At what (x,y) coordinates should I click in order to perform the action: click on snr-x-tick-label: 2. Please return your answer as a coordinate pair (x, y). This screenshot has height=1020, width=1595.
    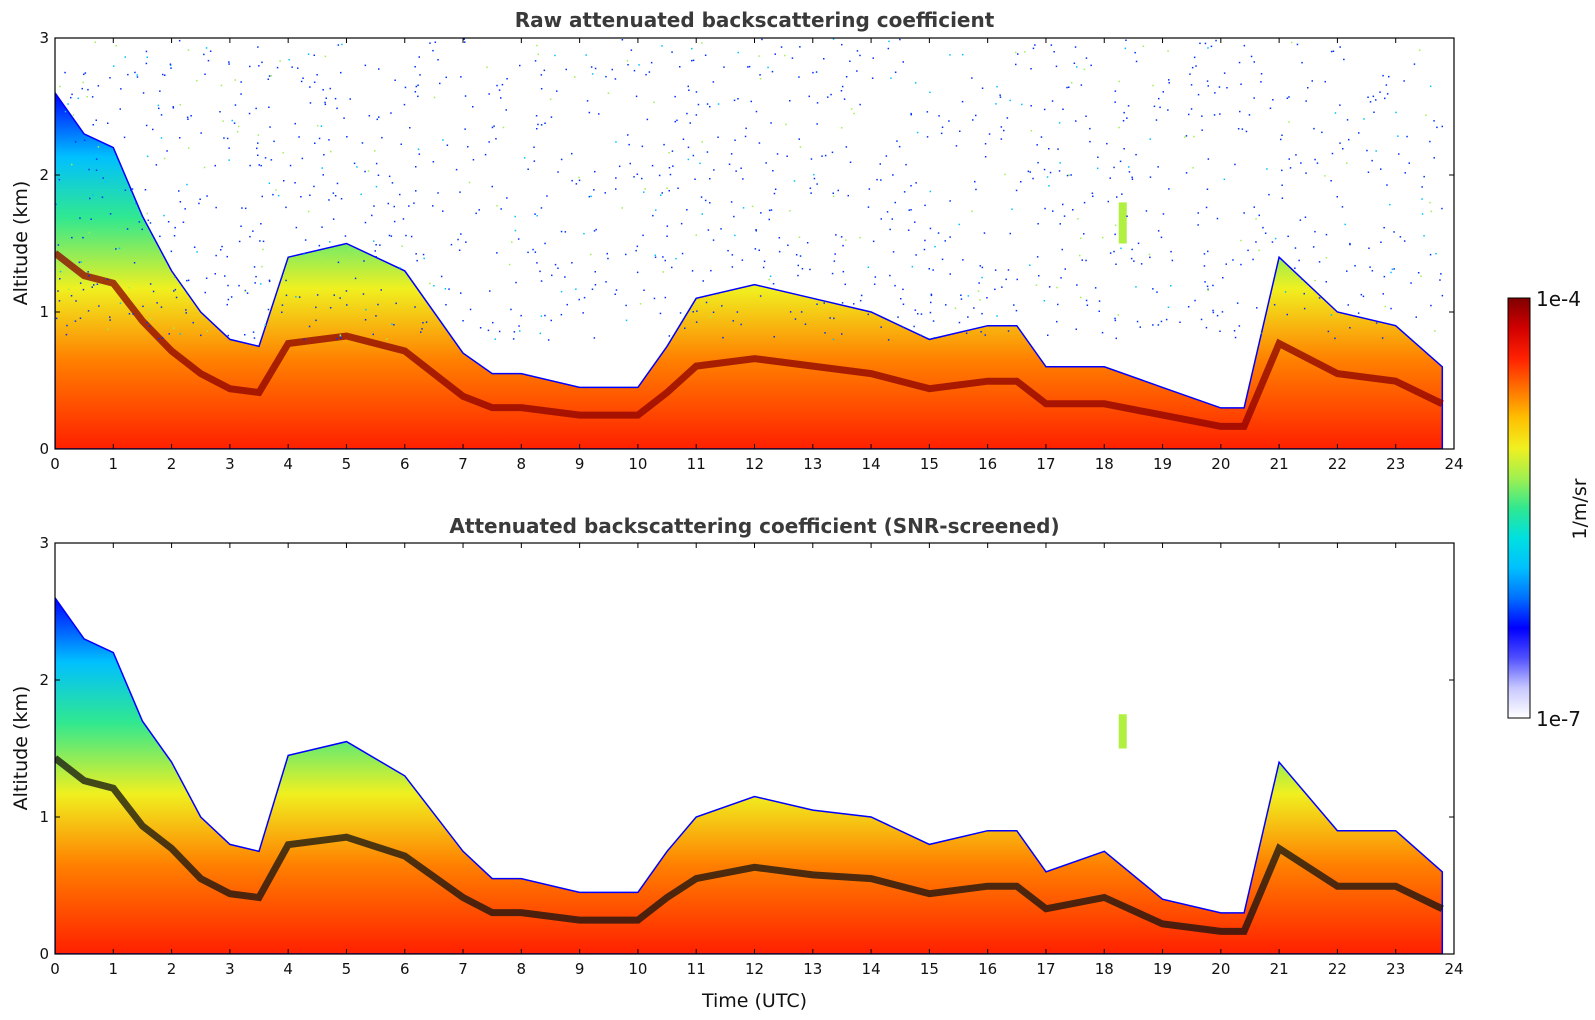
    Looking at the image, I should click on (171, 969).